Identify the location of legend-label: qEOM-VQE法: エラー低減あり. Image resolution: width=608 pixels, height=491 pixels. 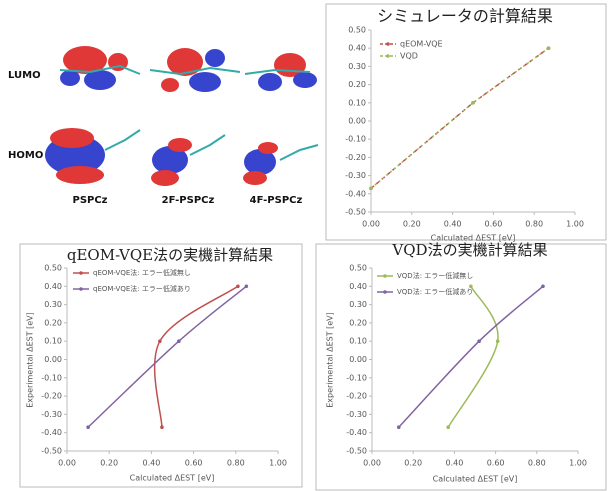
(142, 288).